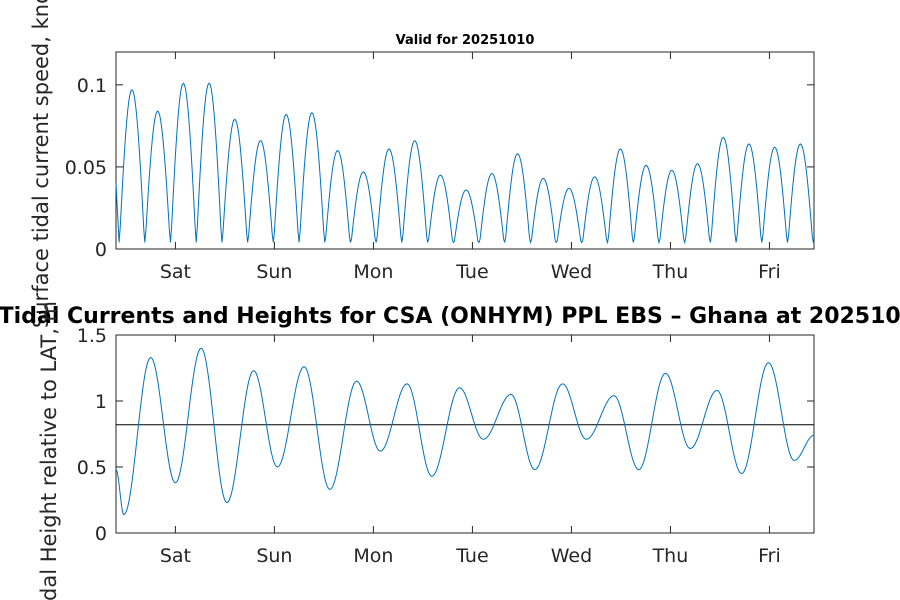  I want to click on y-tick-label: 1.5, so click(92, 336).